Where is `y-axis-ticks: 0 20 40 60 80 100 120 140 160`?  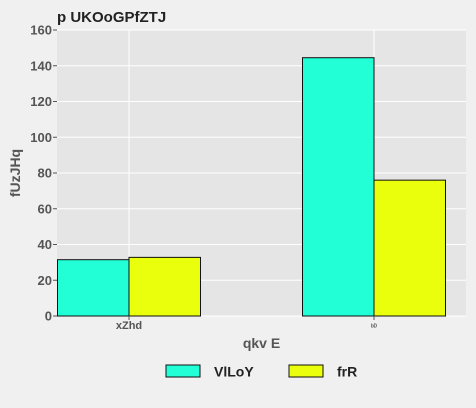 y-axis-ticks: 0 20 40 60 80 100 120 140 160 is located at coordinates (43, 173).